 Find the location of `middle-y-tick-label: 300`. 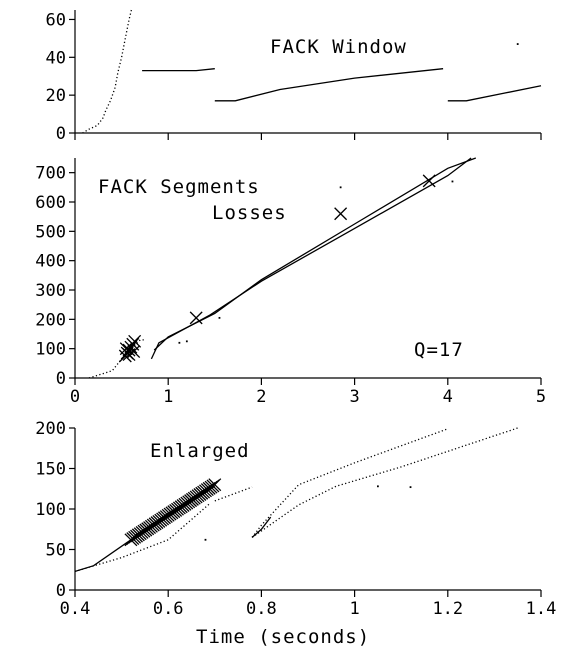

middle-y-tick-label: 300 is located at coordinates (50, 291).